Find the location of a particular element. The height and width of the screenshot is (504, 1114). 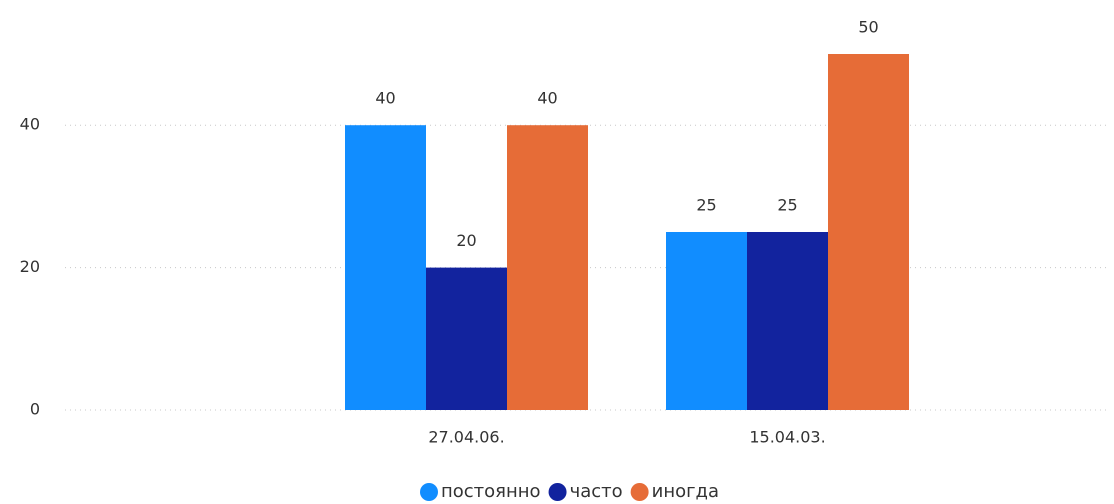

y-tick-label: 20 is located at coordinates (30, 266).